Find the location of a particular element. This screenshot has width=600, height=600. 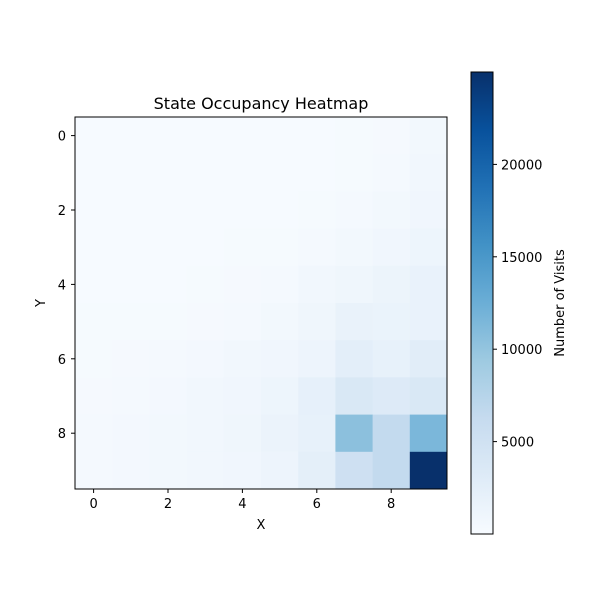

x-tick-label: 2 is located at coordinates (168, 504).